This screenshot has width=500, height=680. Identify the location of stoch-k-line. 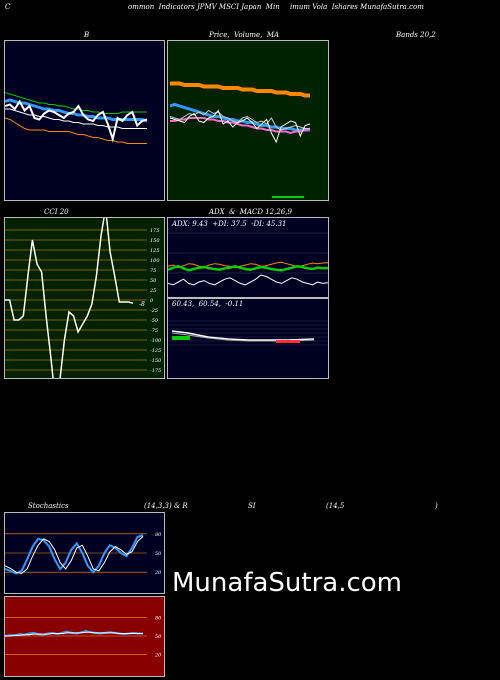
(74, 554).